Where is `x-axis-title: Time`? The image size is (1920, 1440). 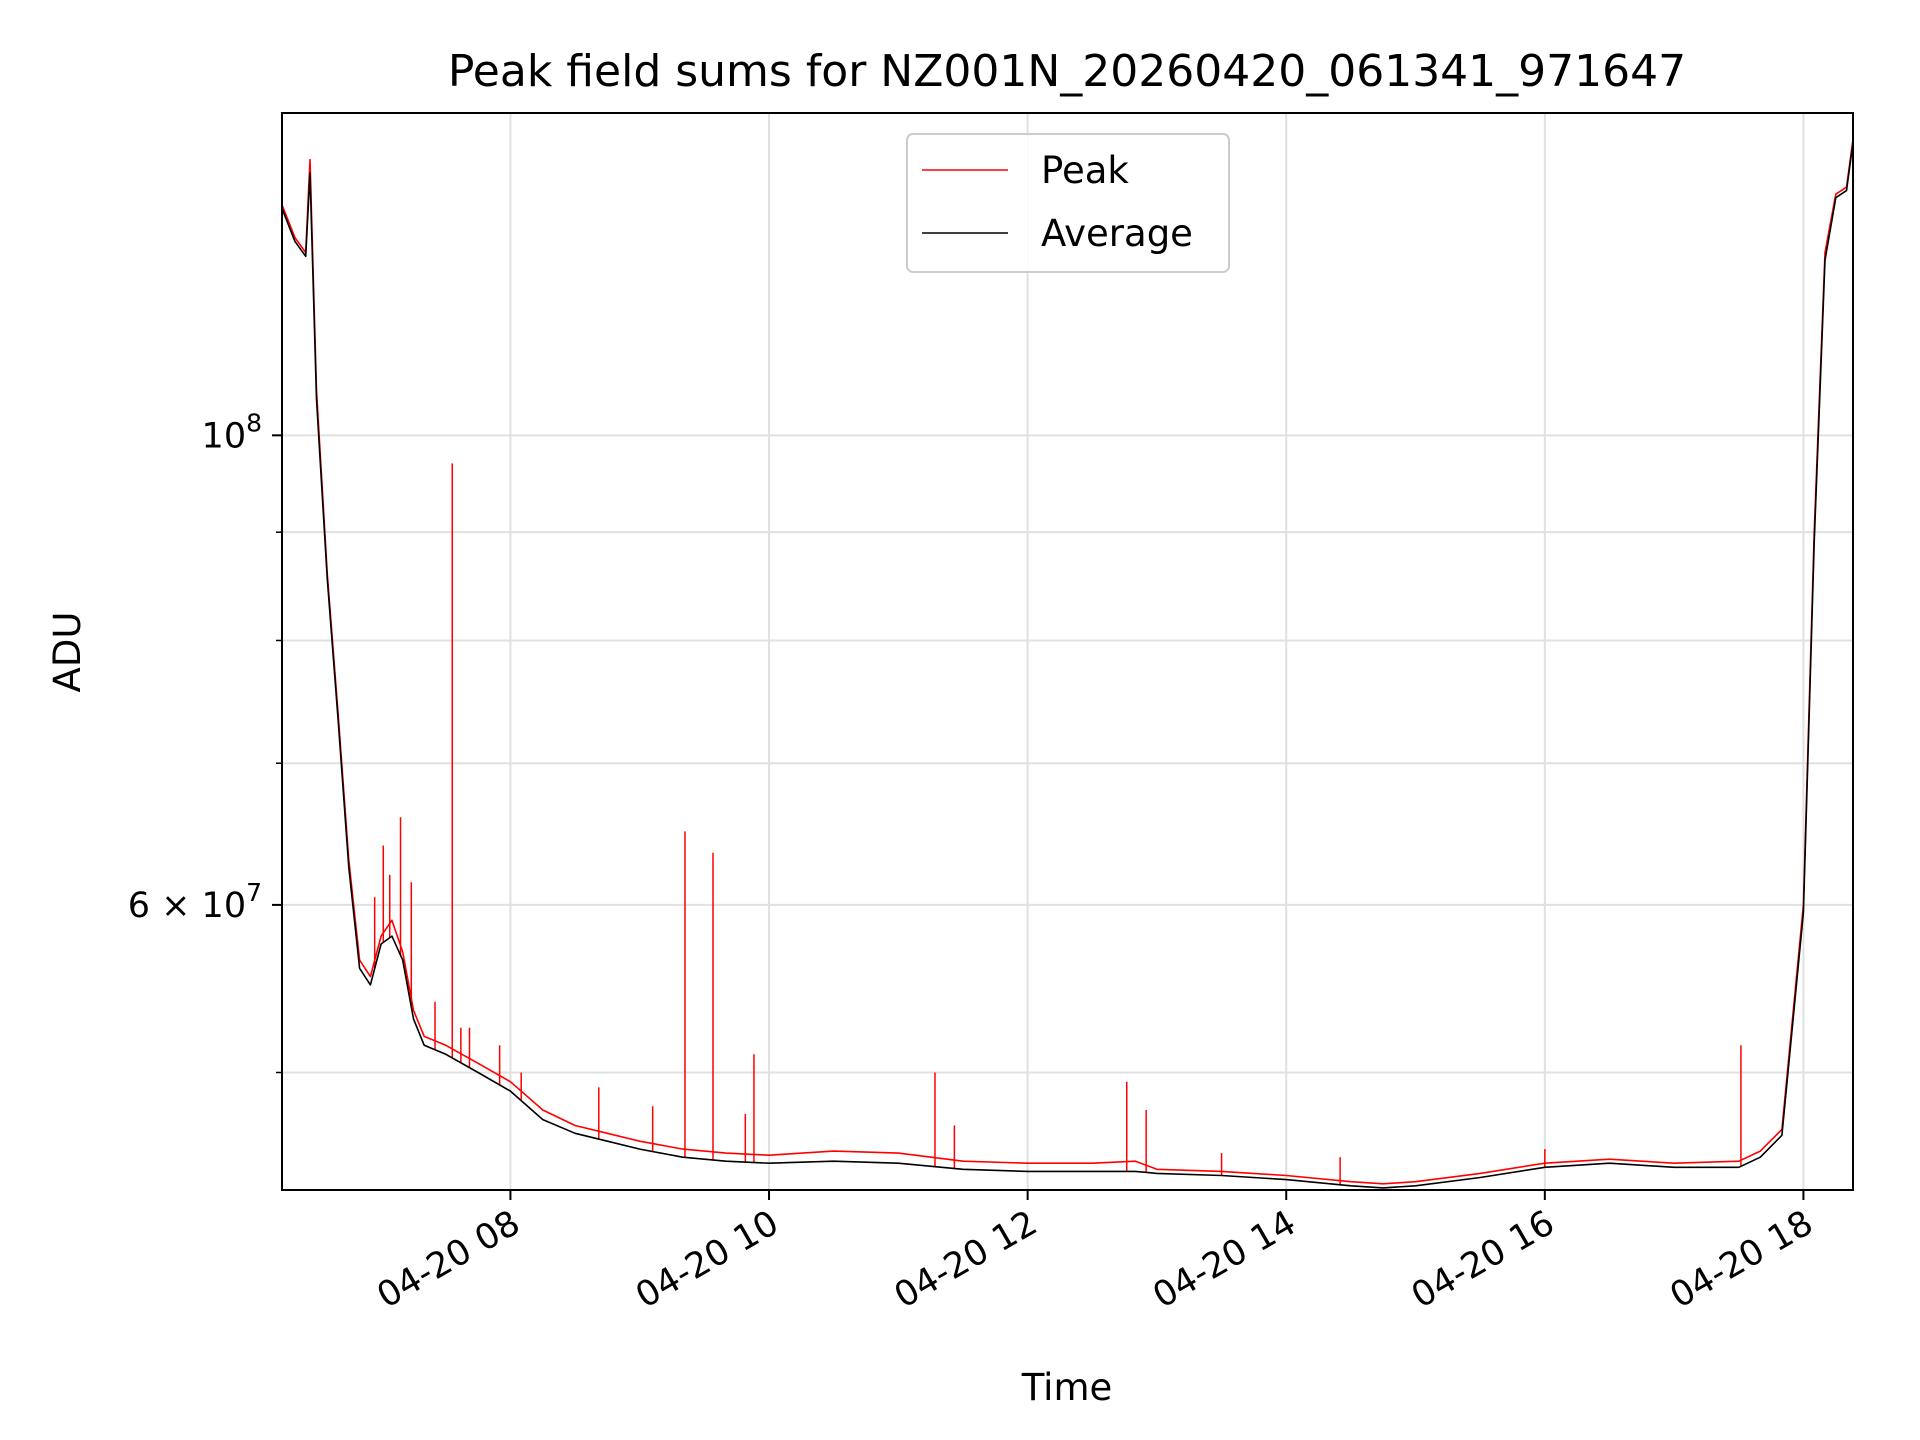 x-axis-title: Time is located at coordinates (1067, 1387).